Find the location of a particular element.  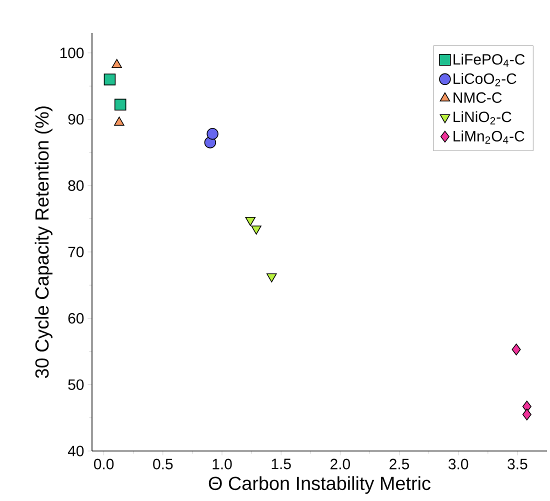

x-tick-label: 2.0 is located at coordinates (340, 464).